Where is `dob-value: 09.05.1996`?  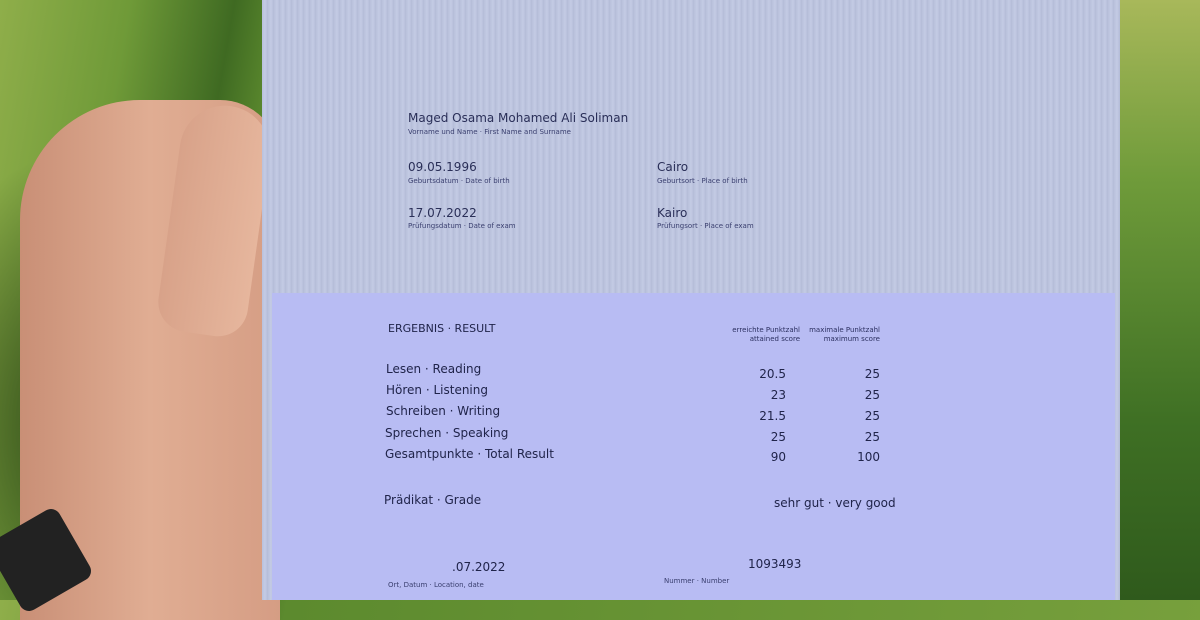
dob-value: 09.05.1996 is located at coordinates (442, 167).